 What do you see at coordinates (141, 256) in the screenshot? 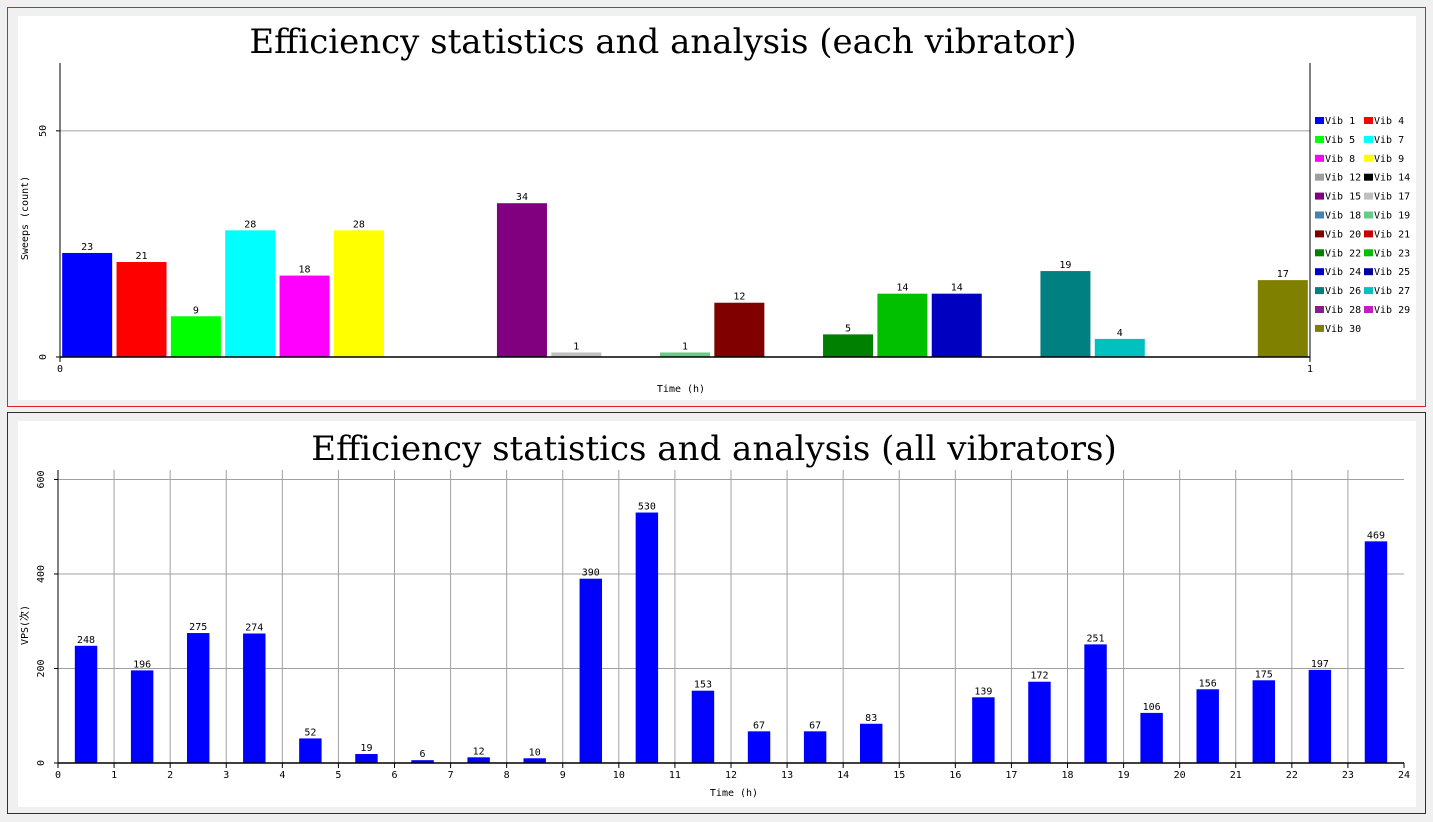
I see `data-label: 21` at bounding box center [141, 256].